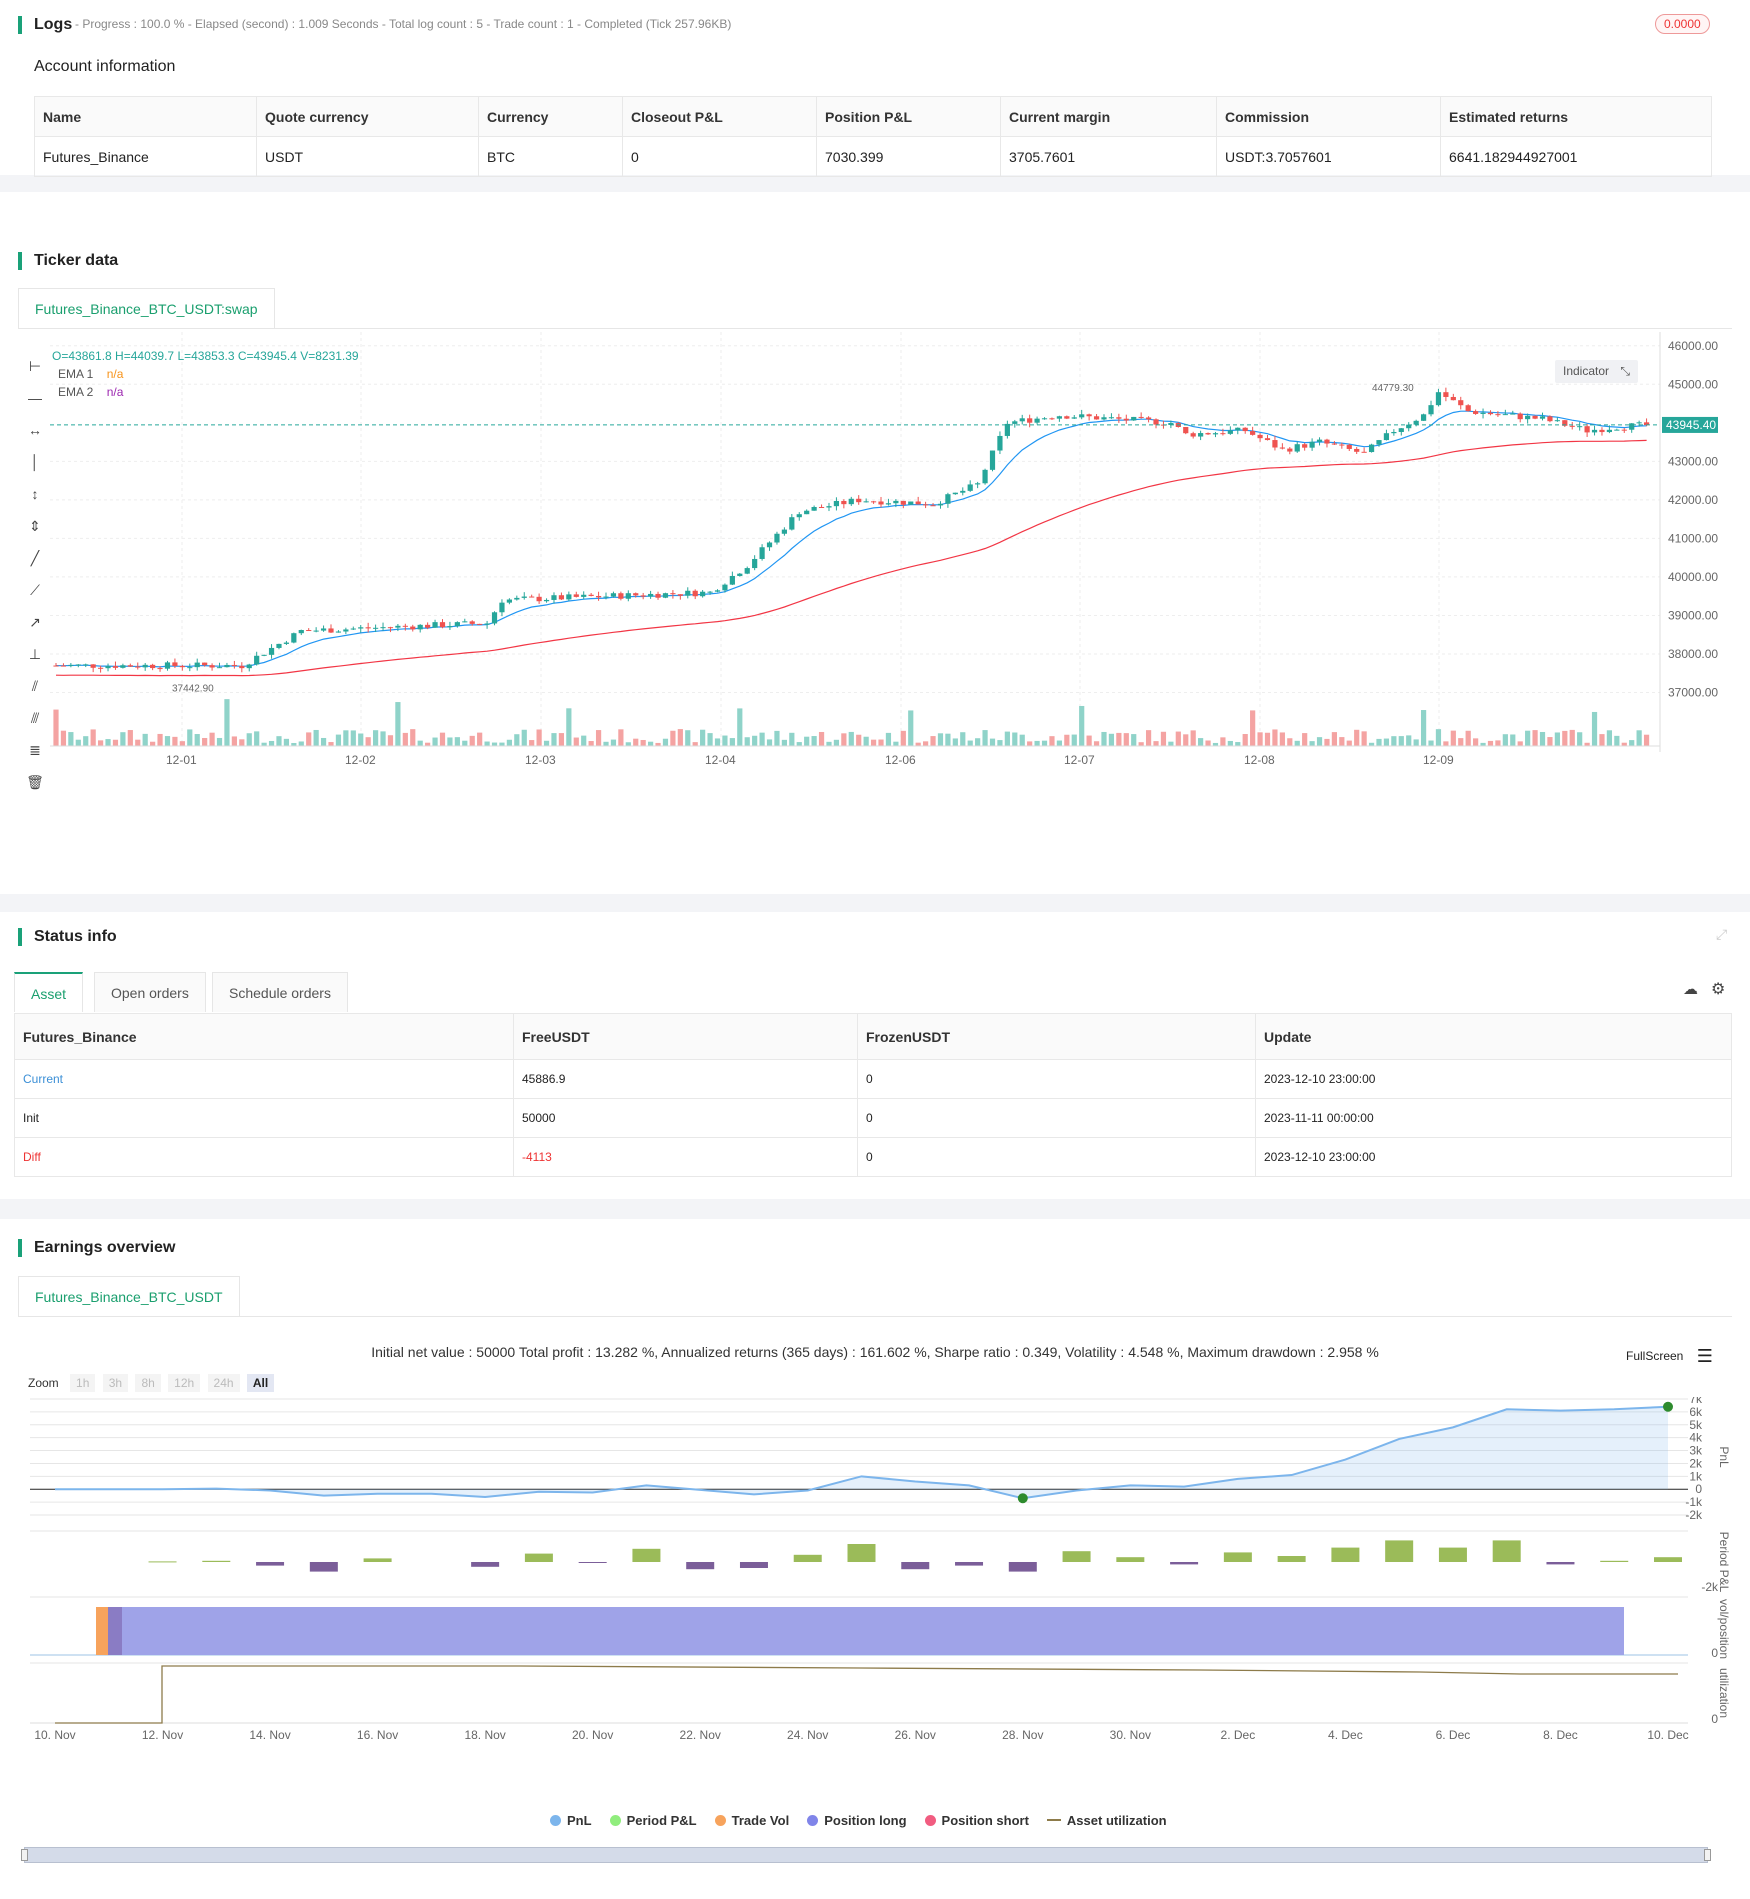  I want to click on pnl-min-marker, so click(1022, 1498).